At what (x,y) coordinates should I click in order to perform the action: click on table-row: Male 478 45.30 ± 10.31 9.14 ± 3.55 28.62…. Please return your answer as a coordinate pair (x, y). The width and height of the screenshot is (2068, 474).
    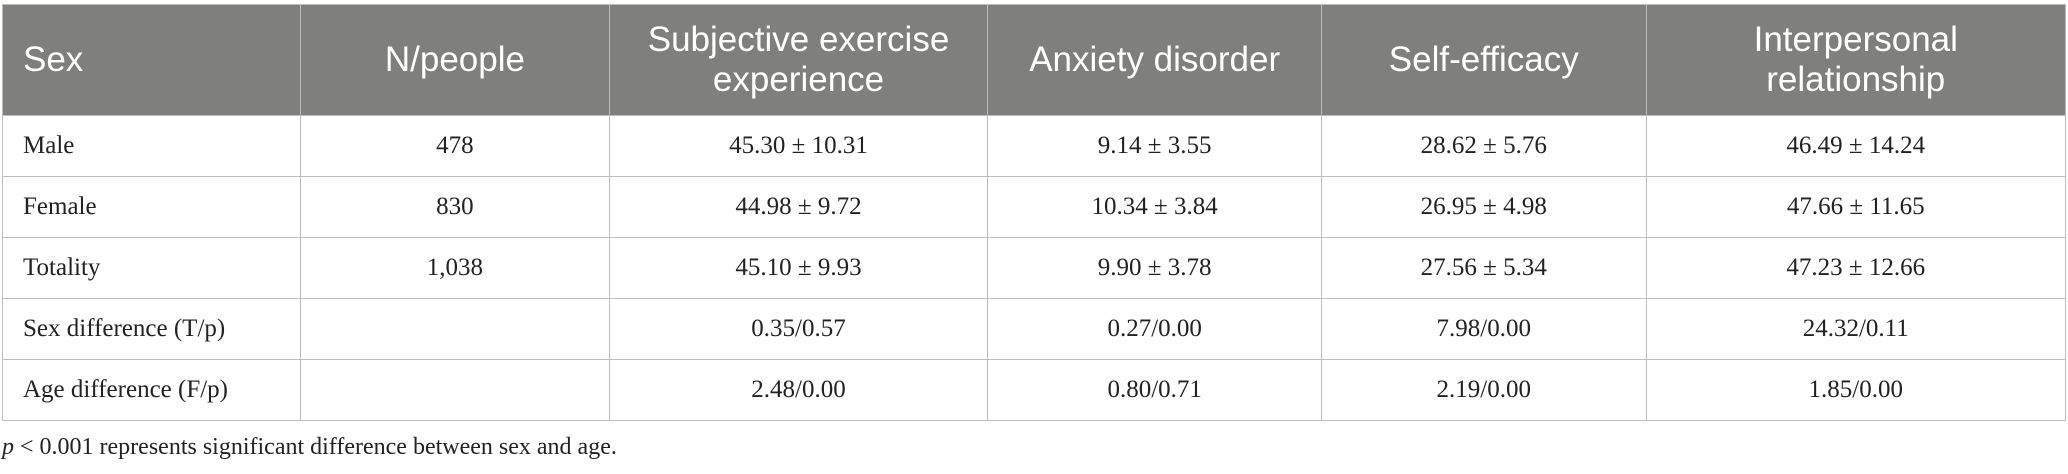
    Looking at the image, I should click on (1034, 146).